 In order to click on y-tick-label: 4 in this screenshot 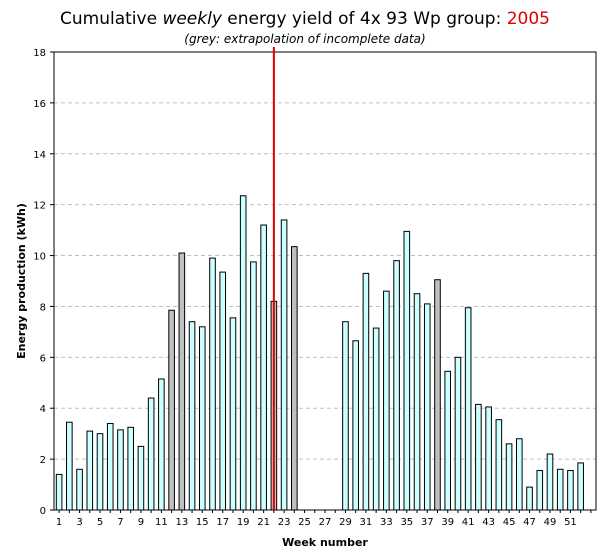, I will do `click(43, 409)`.